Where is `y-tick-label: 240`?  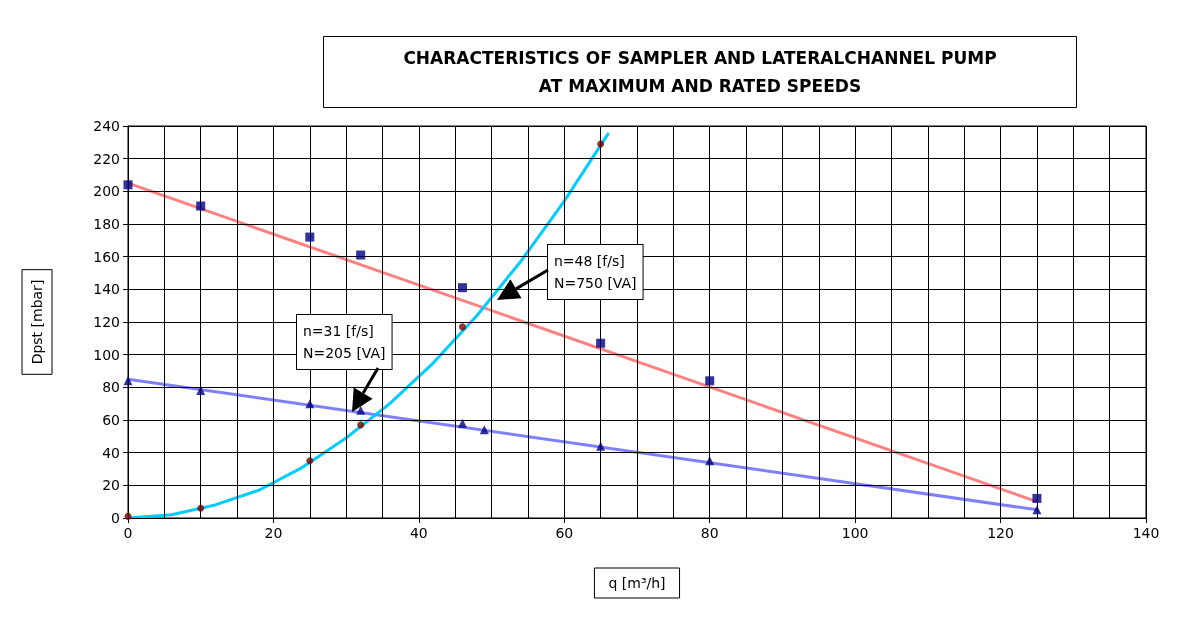 y-tick-label: 240 is located at coordinates (106, 126).